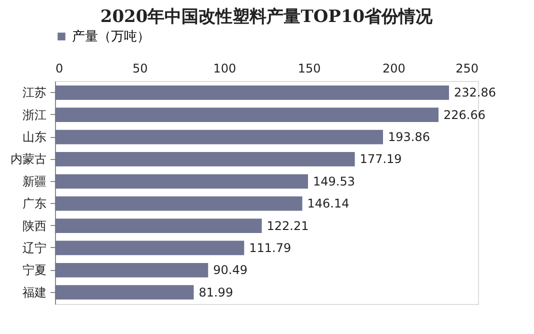 The height and width of the screenshot is (334, 534). I want to click on y-tick-label: 陕西, so click(34, 225).